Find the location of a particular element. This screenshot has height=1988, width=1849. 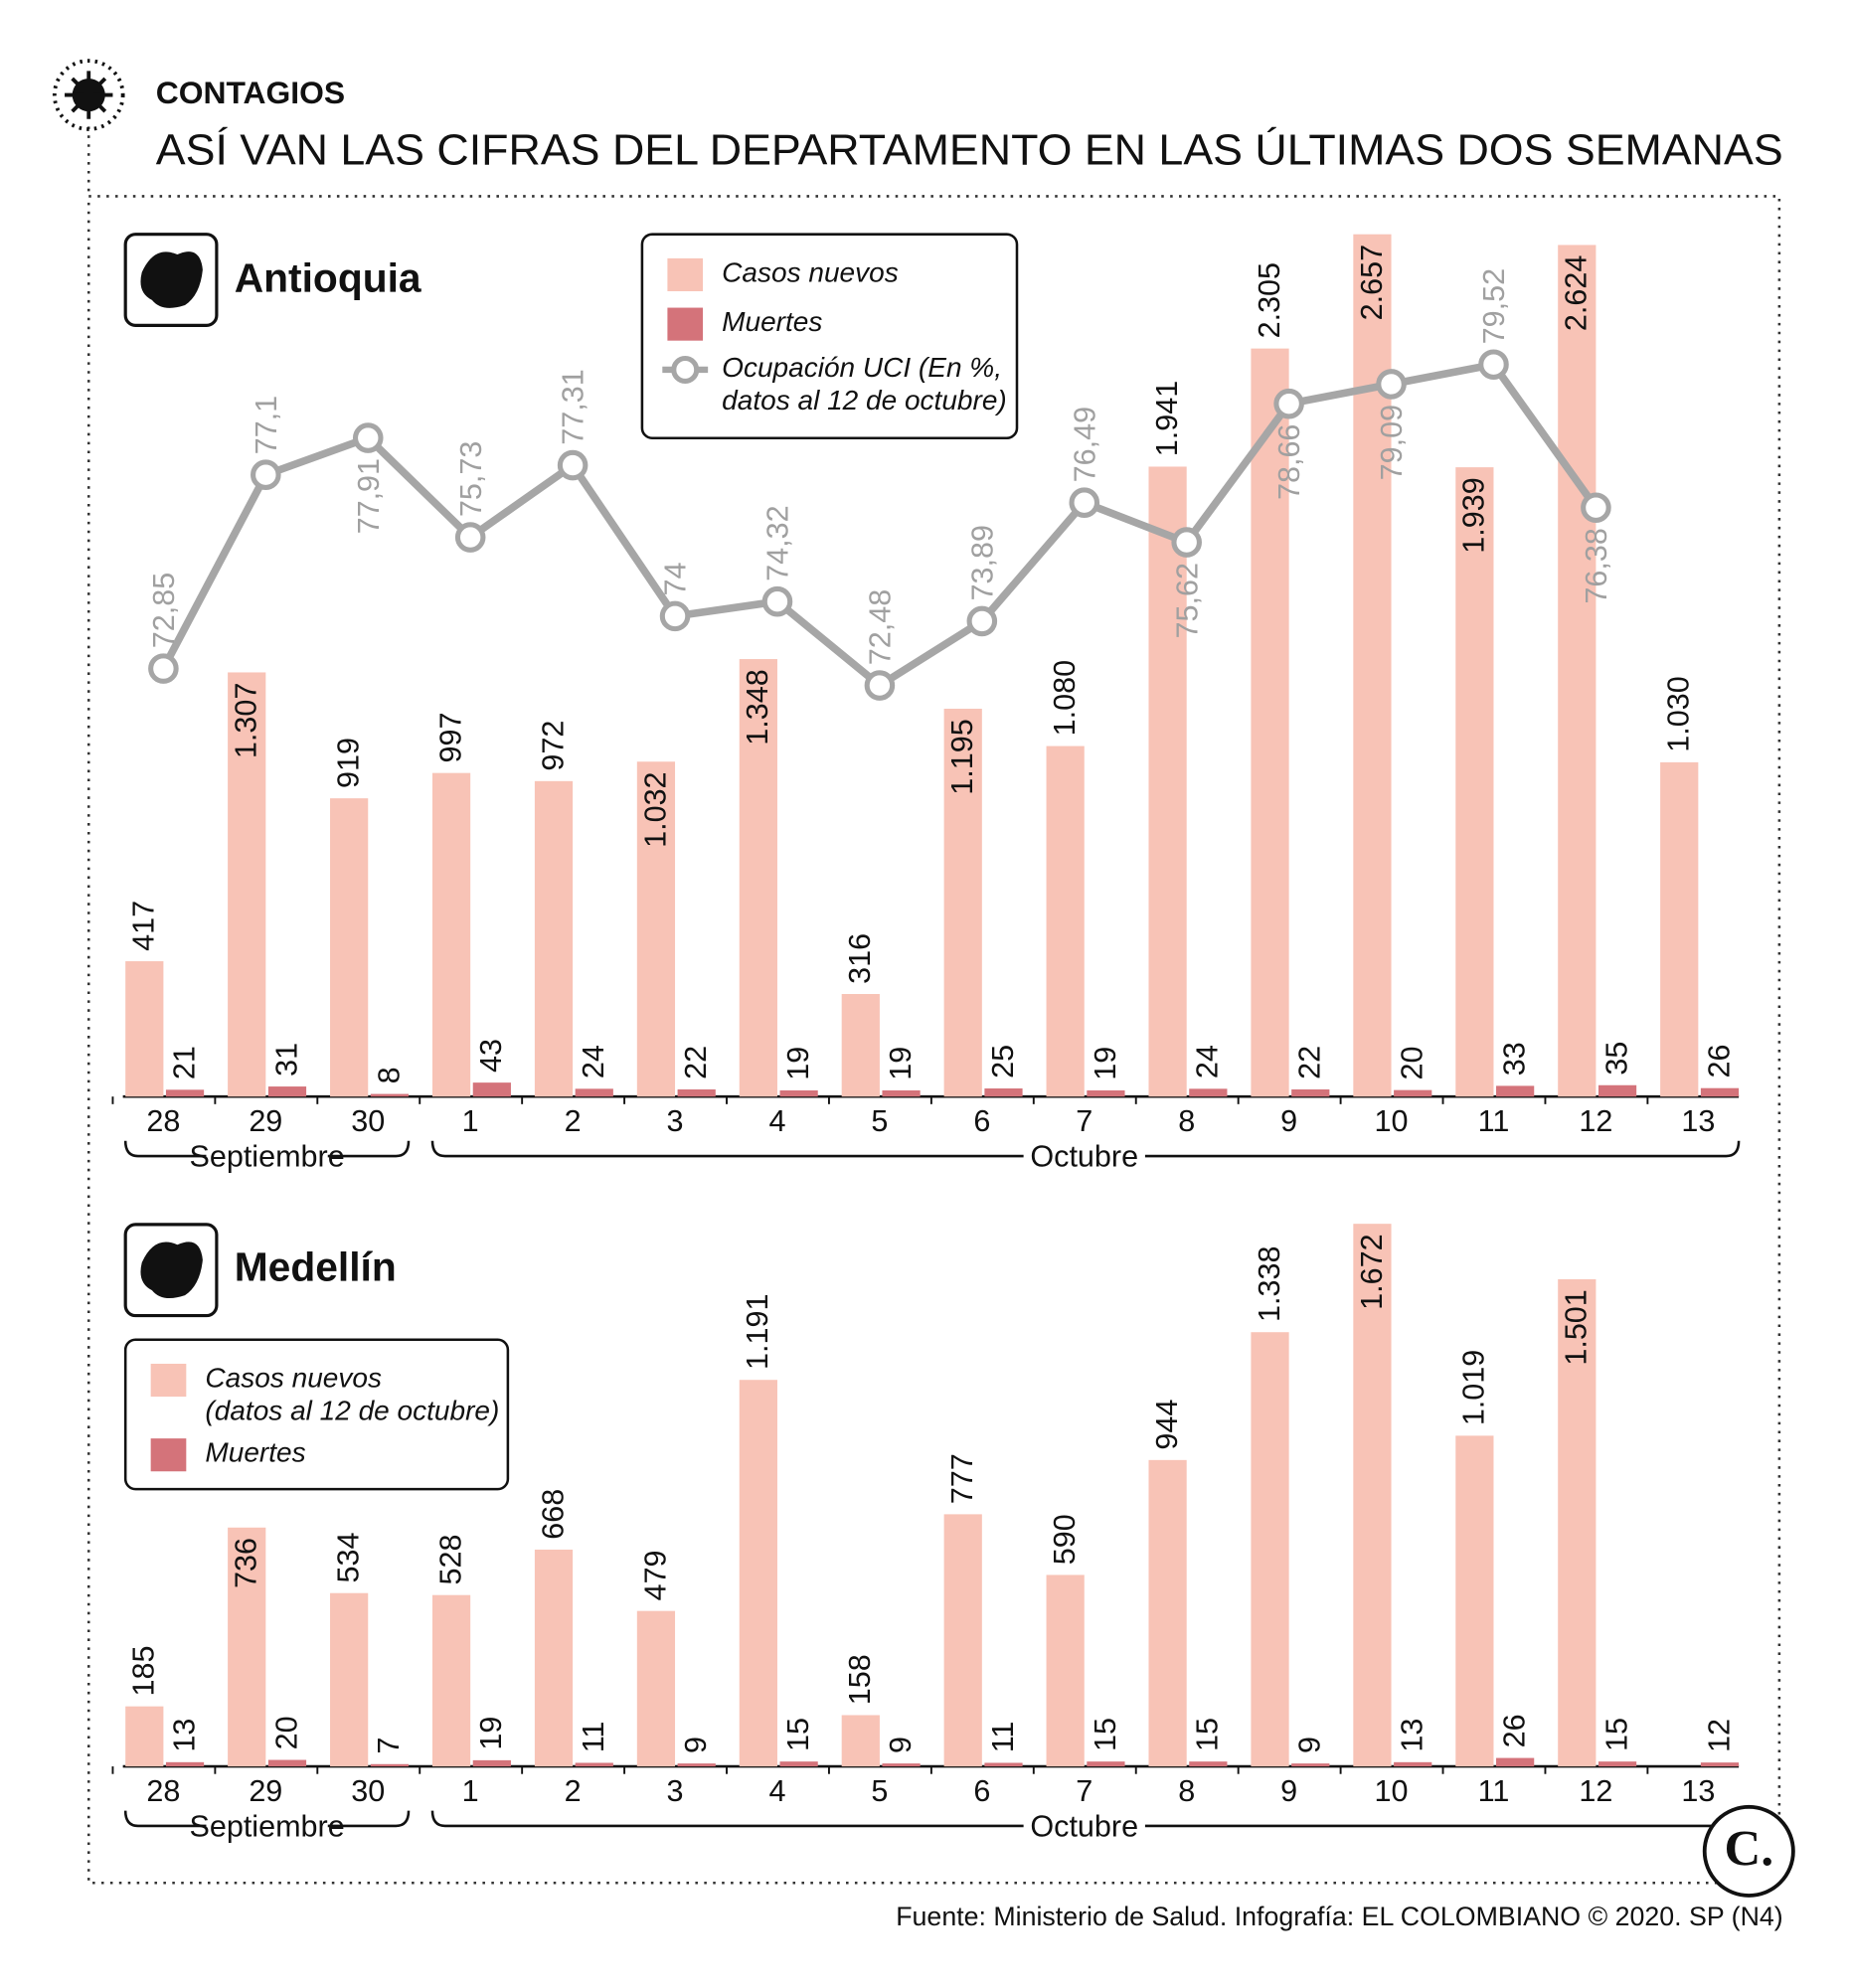

x-tick-label: 8 is located at coordinates (1186, 1791).